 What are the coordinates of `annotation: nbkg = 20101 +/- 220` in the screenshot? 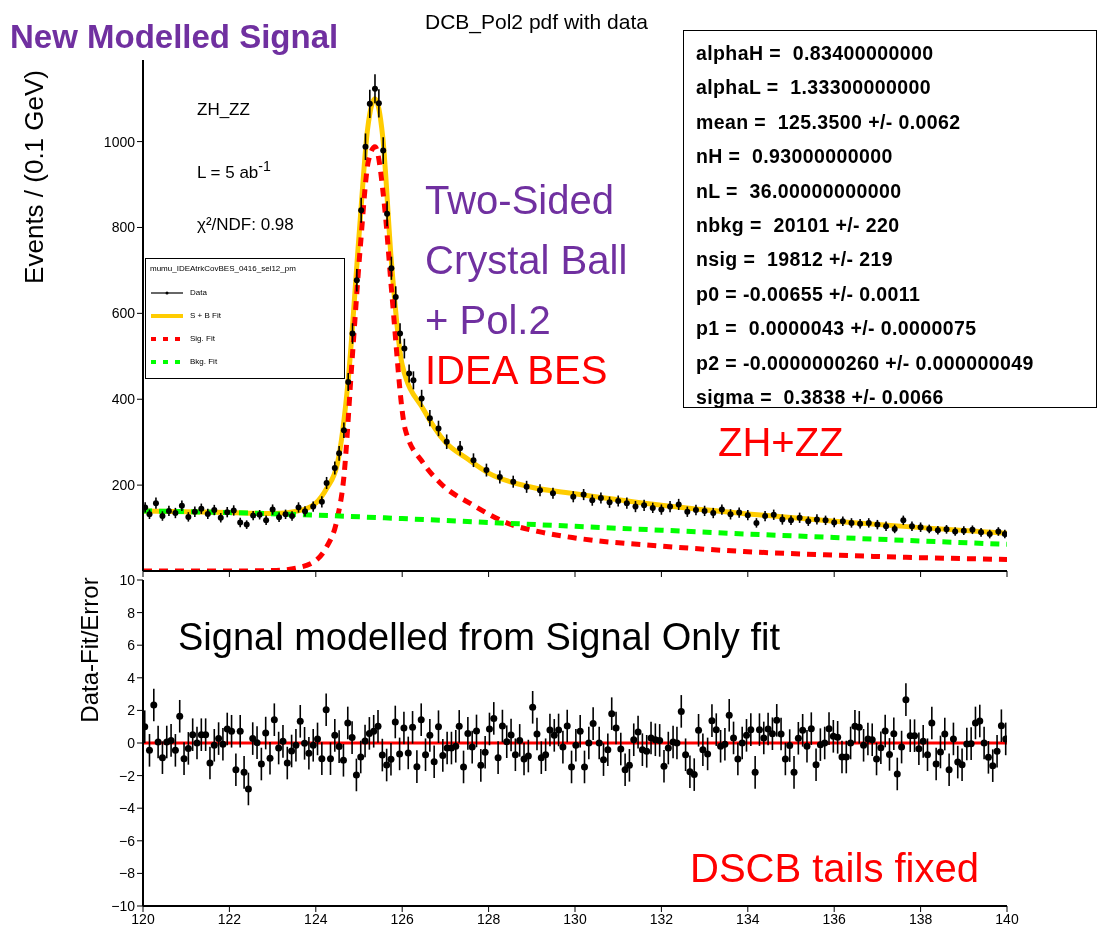 It's located at (798, 225).